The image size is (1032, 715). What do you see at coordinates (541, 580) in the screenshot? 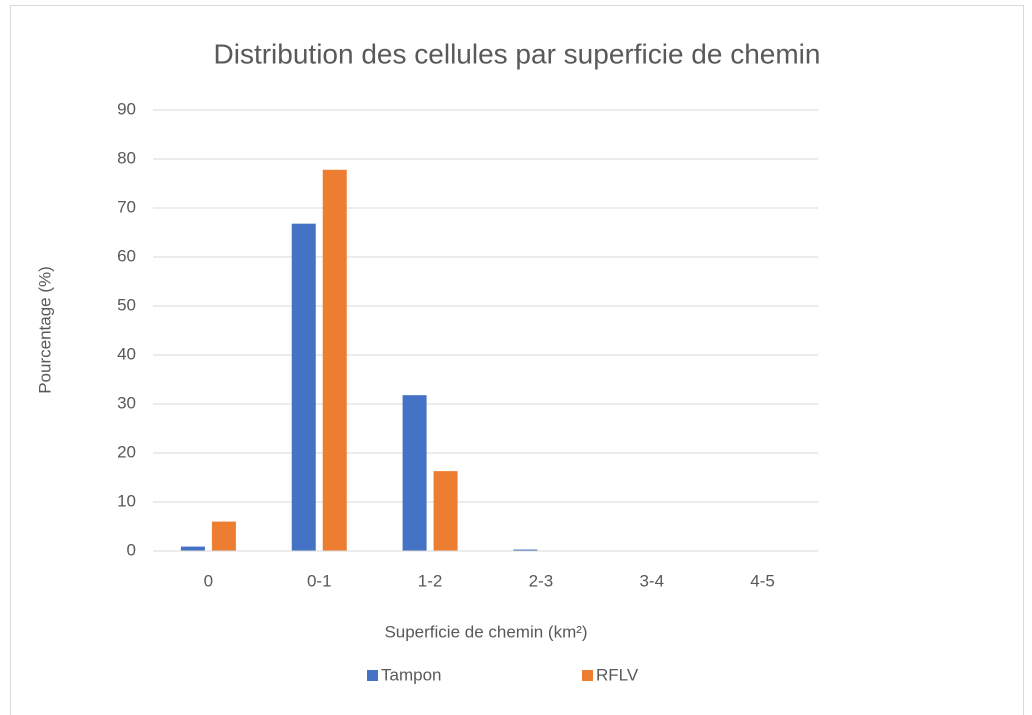
I see `x-tick-label: 2-3` at bounding box center [541, 580].